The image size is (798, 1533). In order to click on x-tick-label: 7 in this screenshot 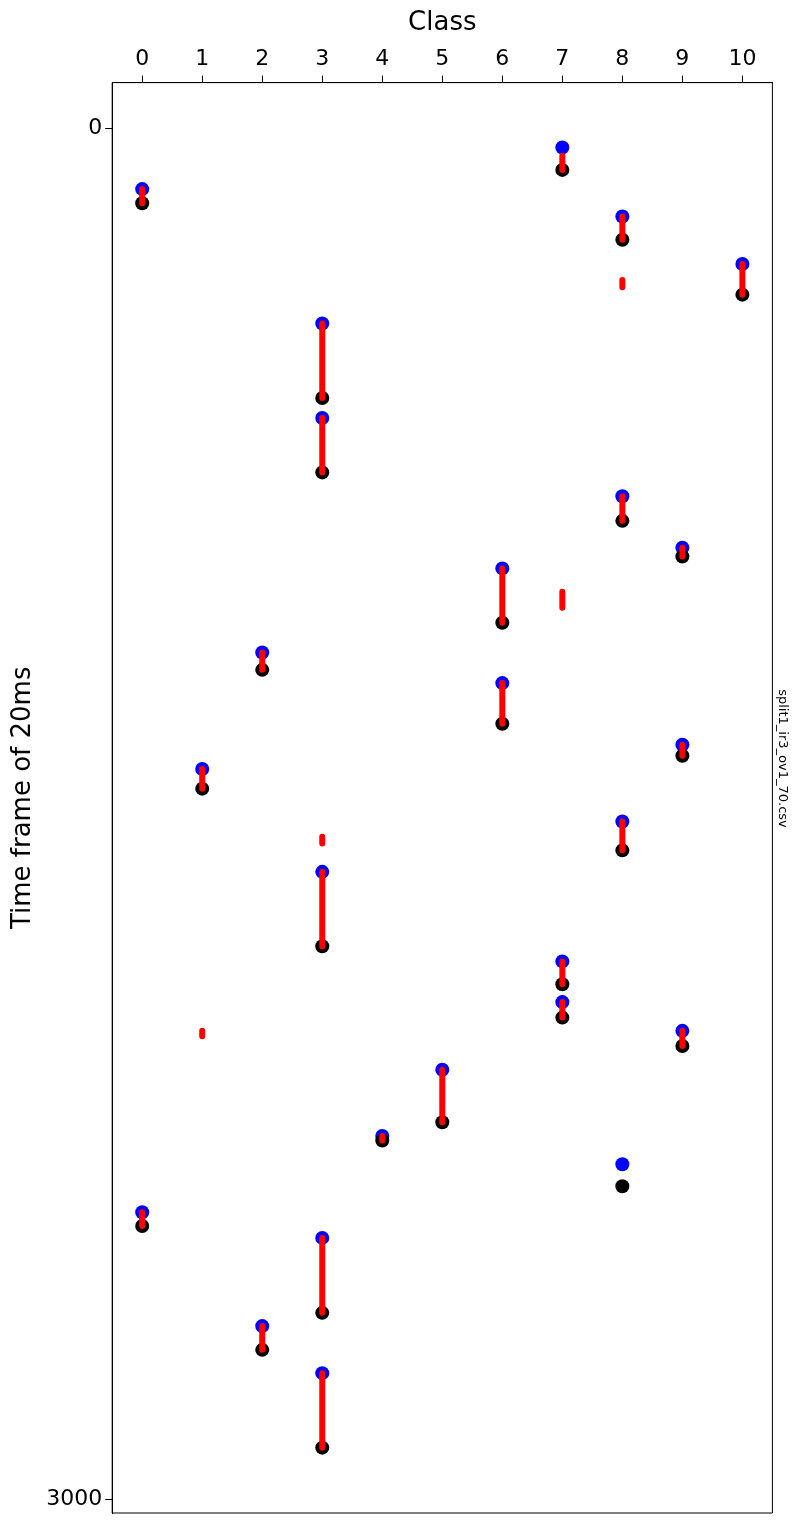, I will do `click(562, 58)`.